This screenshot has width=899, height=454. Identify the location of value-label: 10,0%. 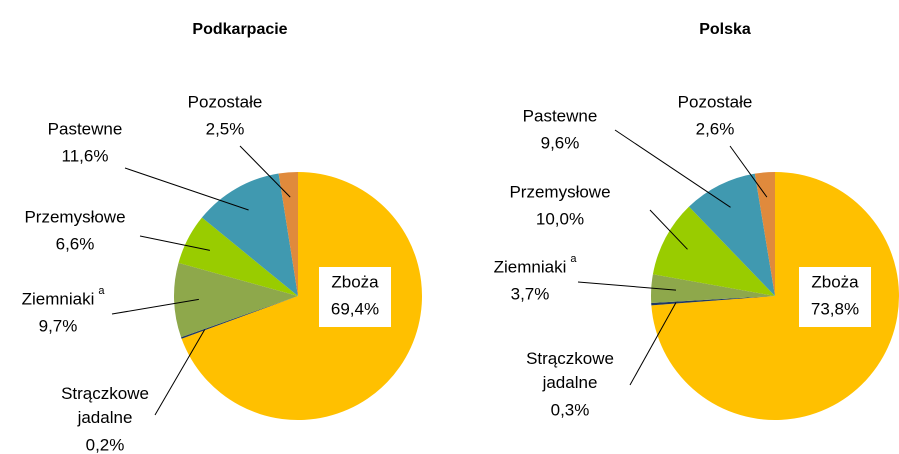
(560, 218).